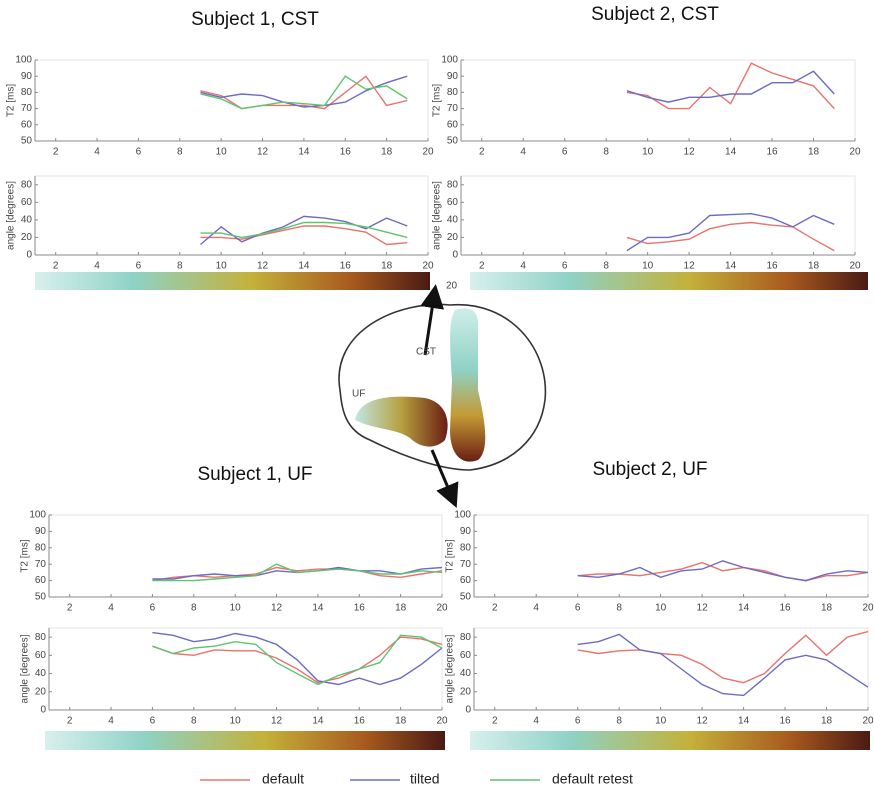 This screenshot has width=874, height=797. Describe the element at coordinates (255, 19) in the screenshot. I see `chart-title: Subject 1, CST` at that location.